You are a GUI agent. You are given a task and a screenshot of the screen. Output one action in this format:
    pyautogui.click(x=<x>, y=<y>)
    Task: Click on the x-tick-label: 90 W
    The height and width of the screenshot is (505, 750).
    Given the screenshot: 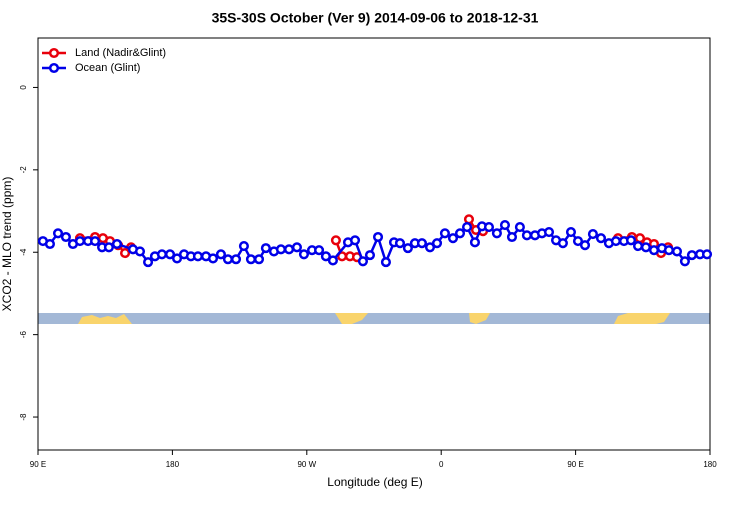 What is the action you would take?
    pyautogui.click(x=306, y=464)
    